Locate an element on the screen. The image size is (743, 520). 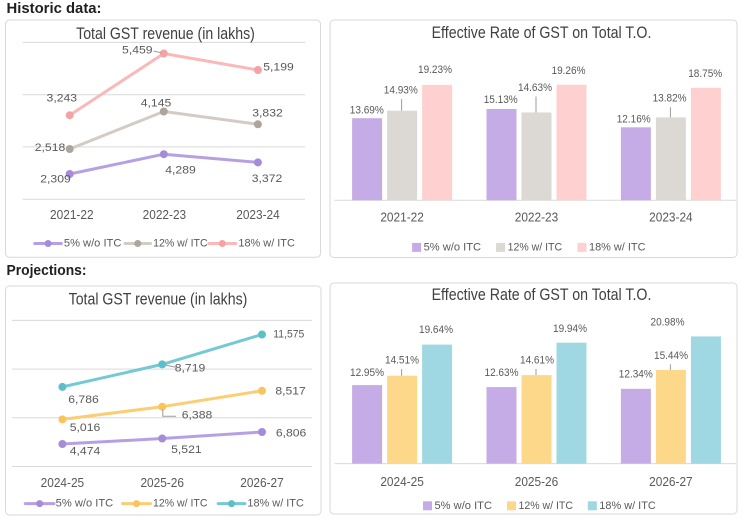
svg-text: 19.94% is located at coordinates (570, 329).